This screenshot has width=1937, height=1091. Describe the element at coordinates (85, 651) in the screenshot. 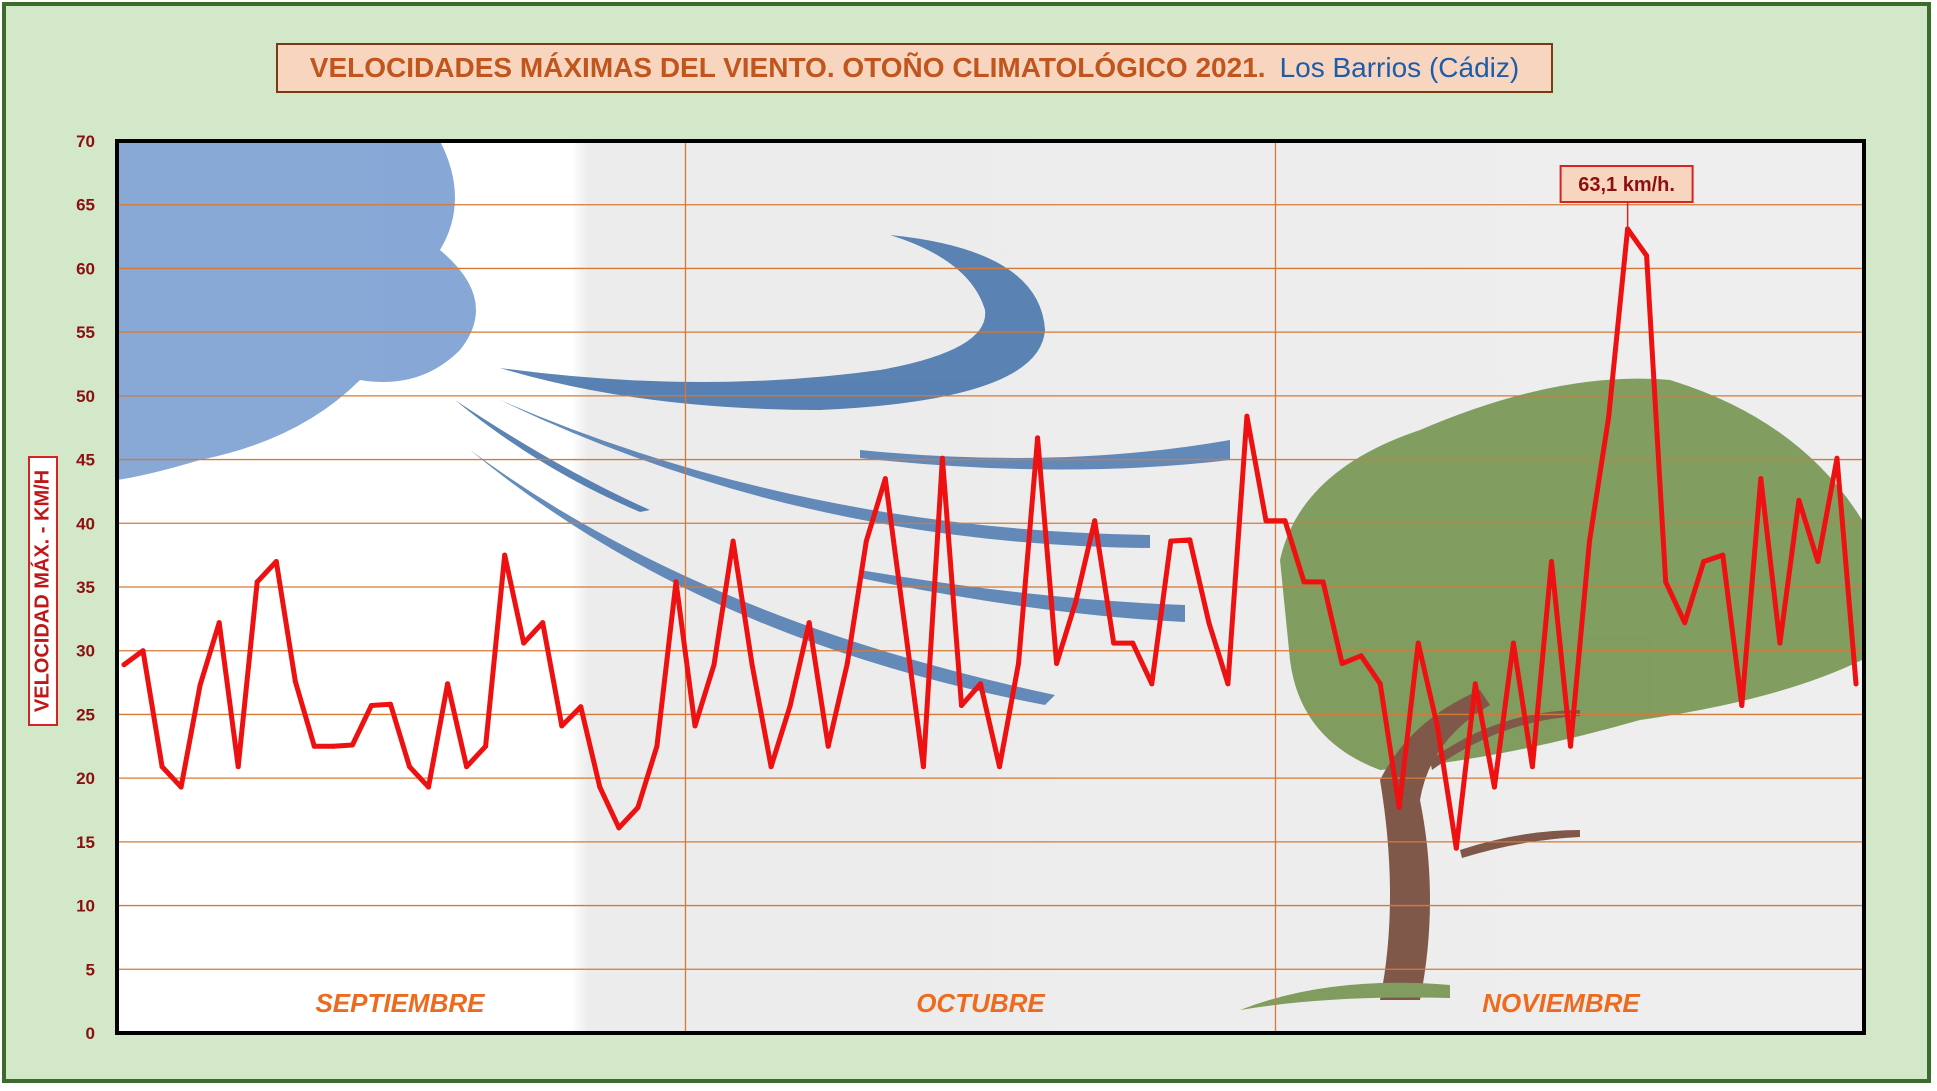

I see `y-tick-label: 30` at that location.